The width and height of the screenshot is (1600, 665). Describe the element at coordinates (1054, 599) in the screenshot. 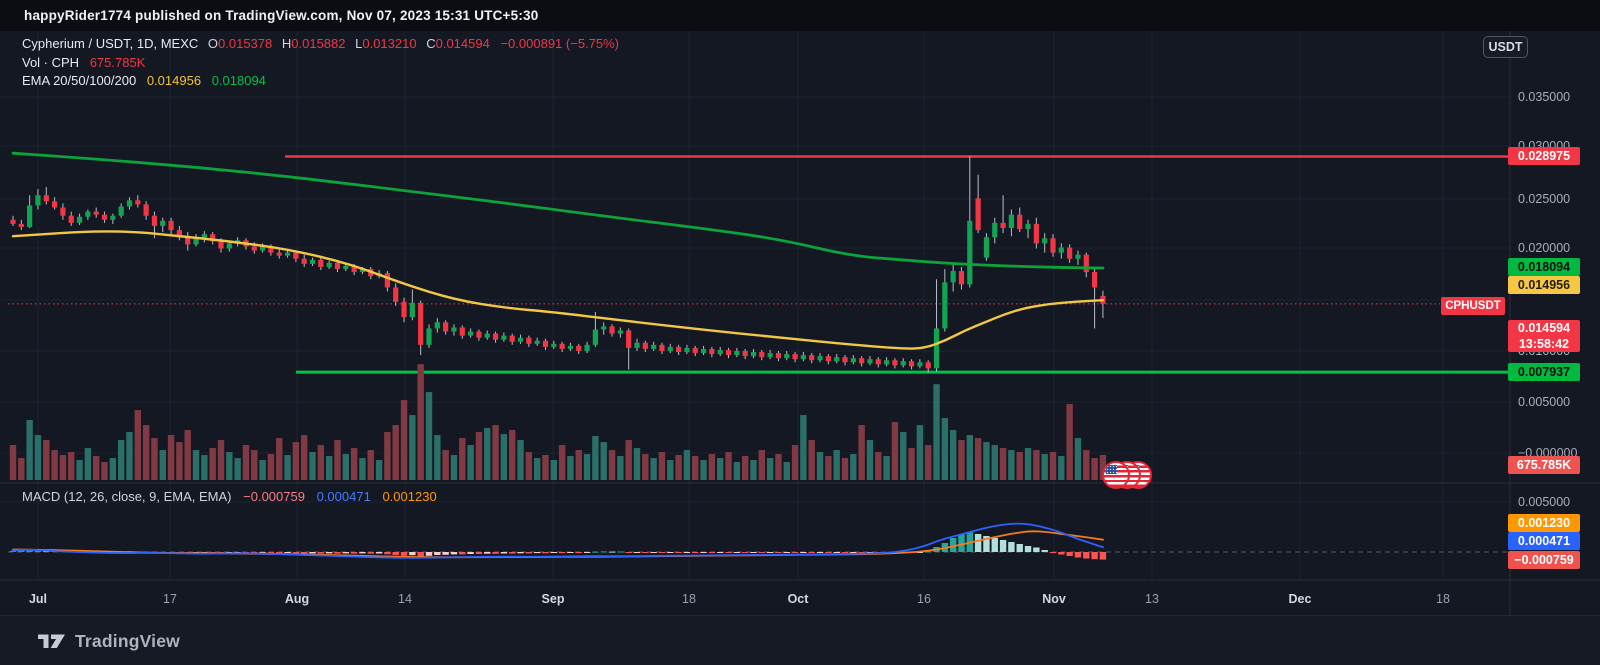

I see `time-scale-label: Nov` at that location.